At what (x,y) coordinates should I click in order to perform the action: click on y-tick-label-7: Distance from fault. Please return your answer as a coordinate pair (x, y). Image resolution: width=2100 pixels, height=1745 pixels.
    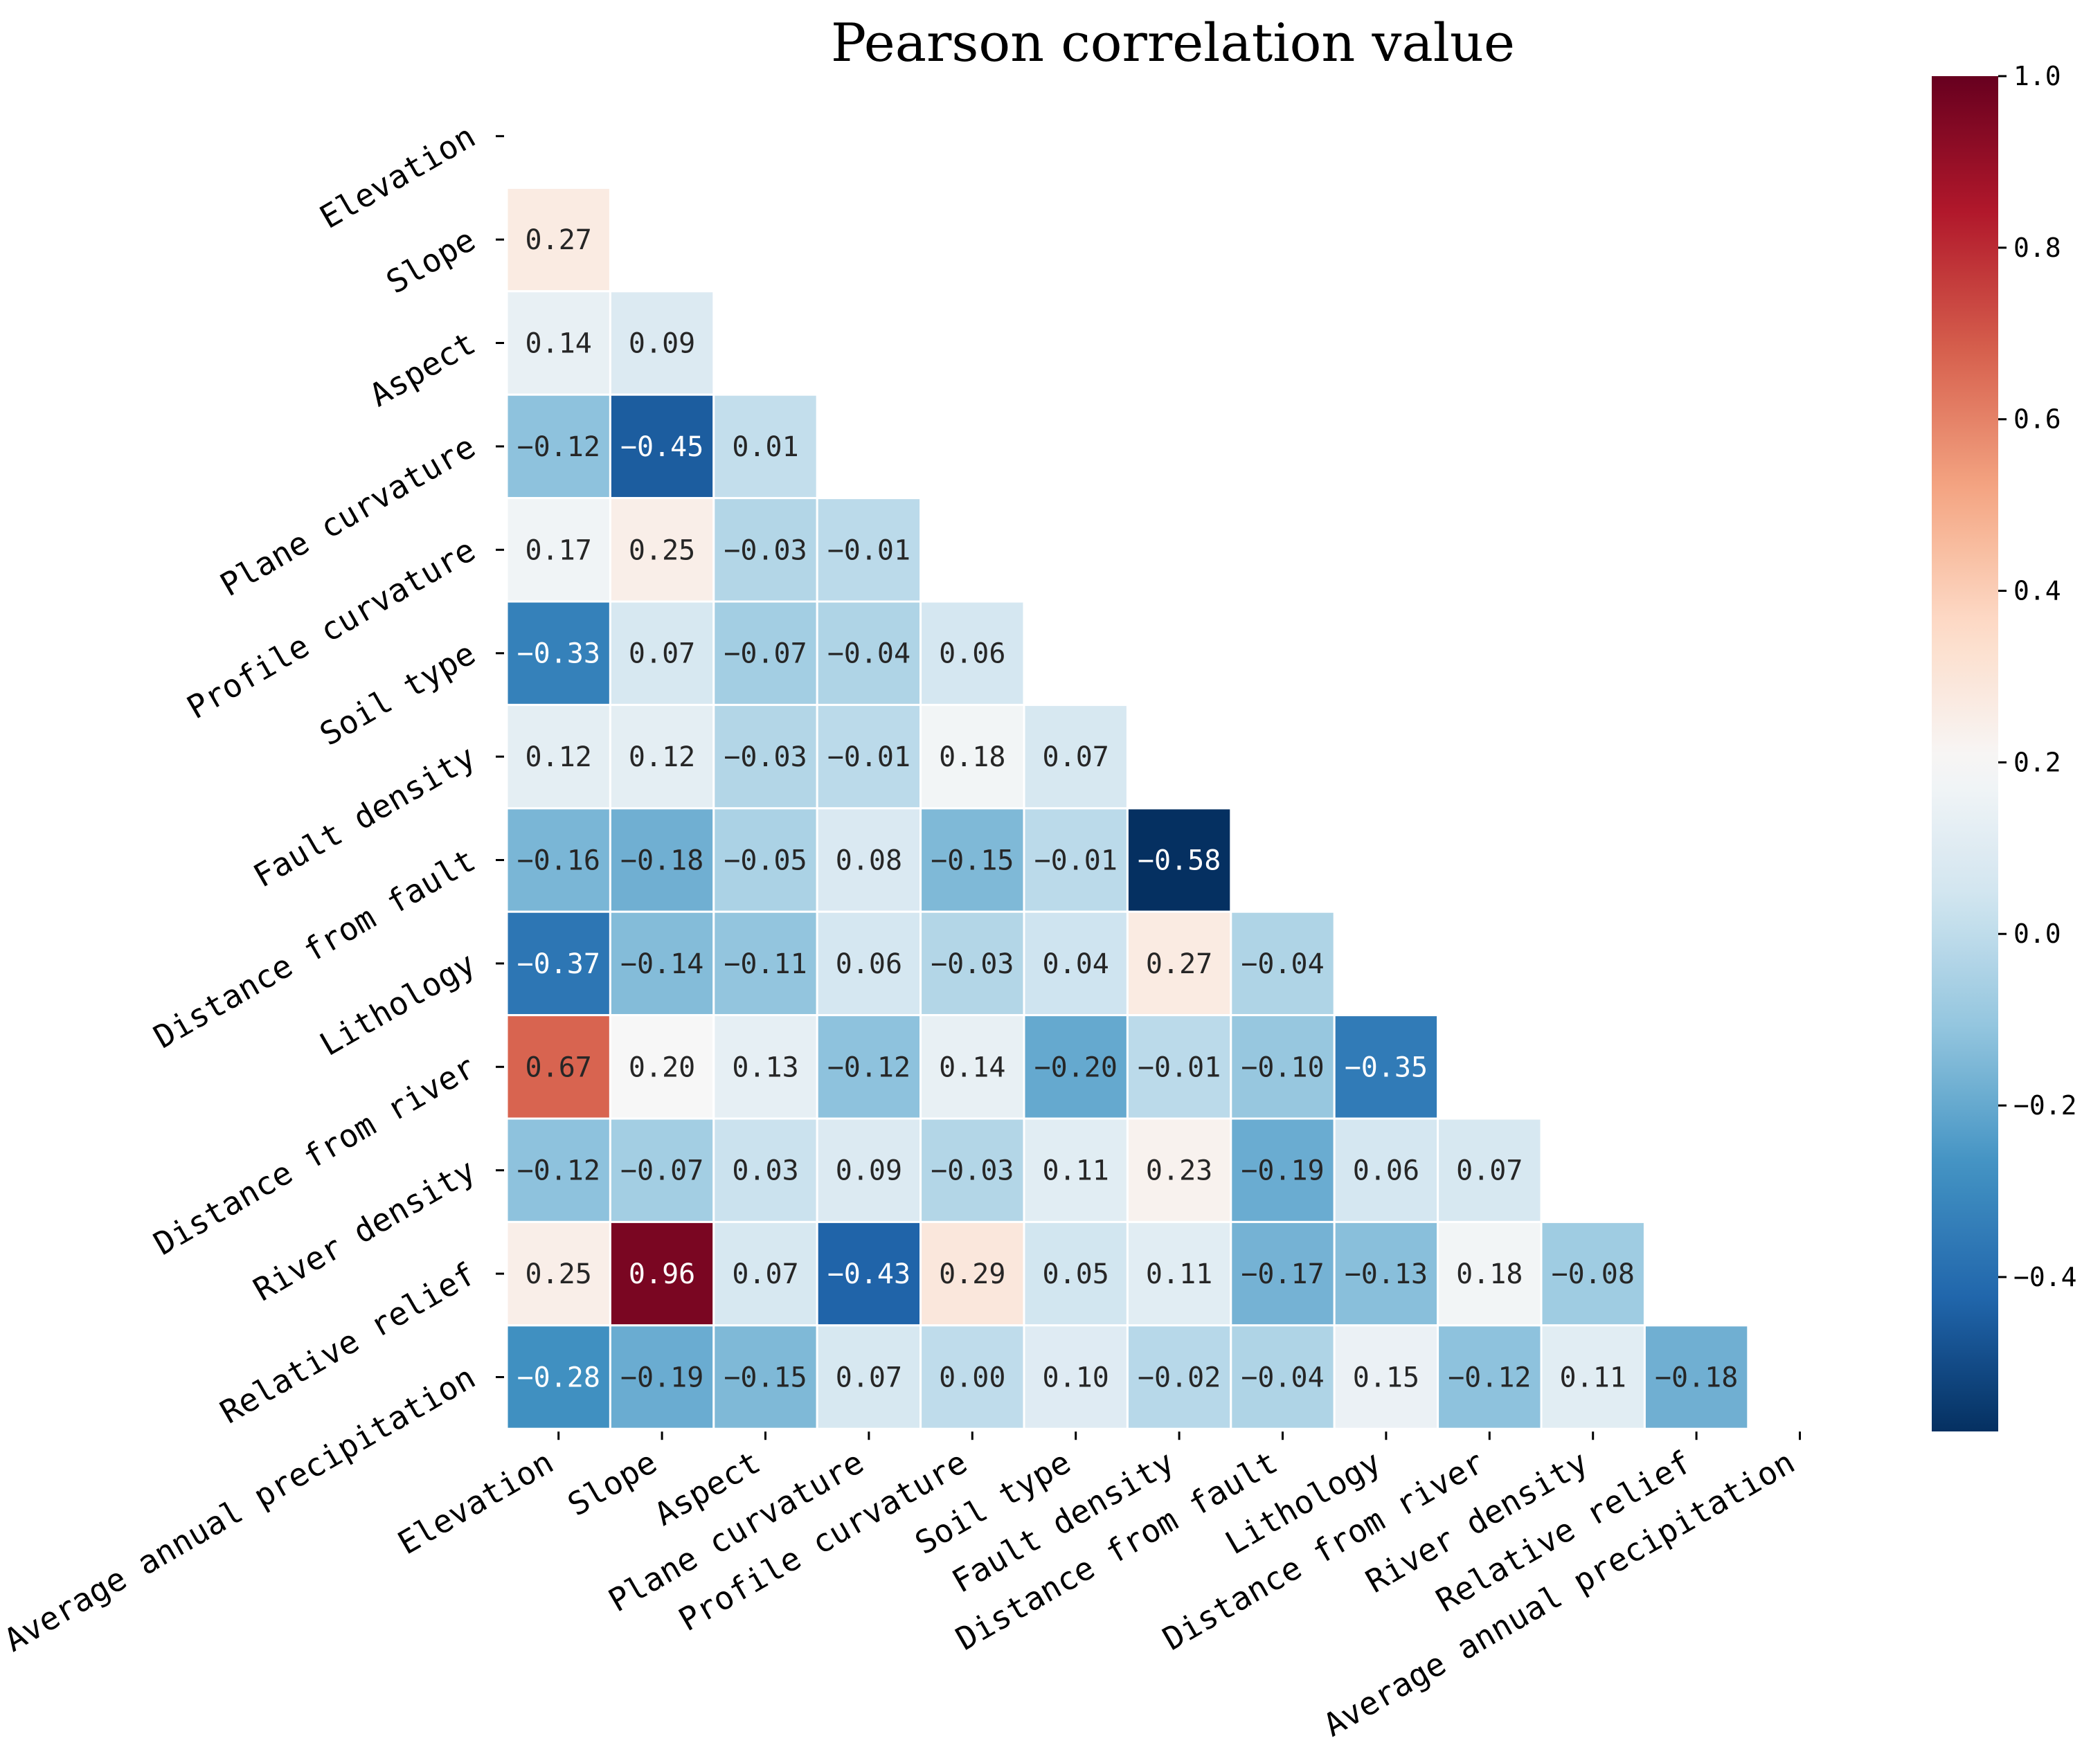
    Looking at the image, I should click on (315, 948).